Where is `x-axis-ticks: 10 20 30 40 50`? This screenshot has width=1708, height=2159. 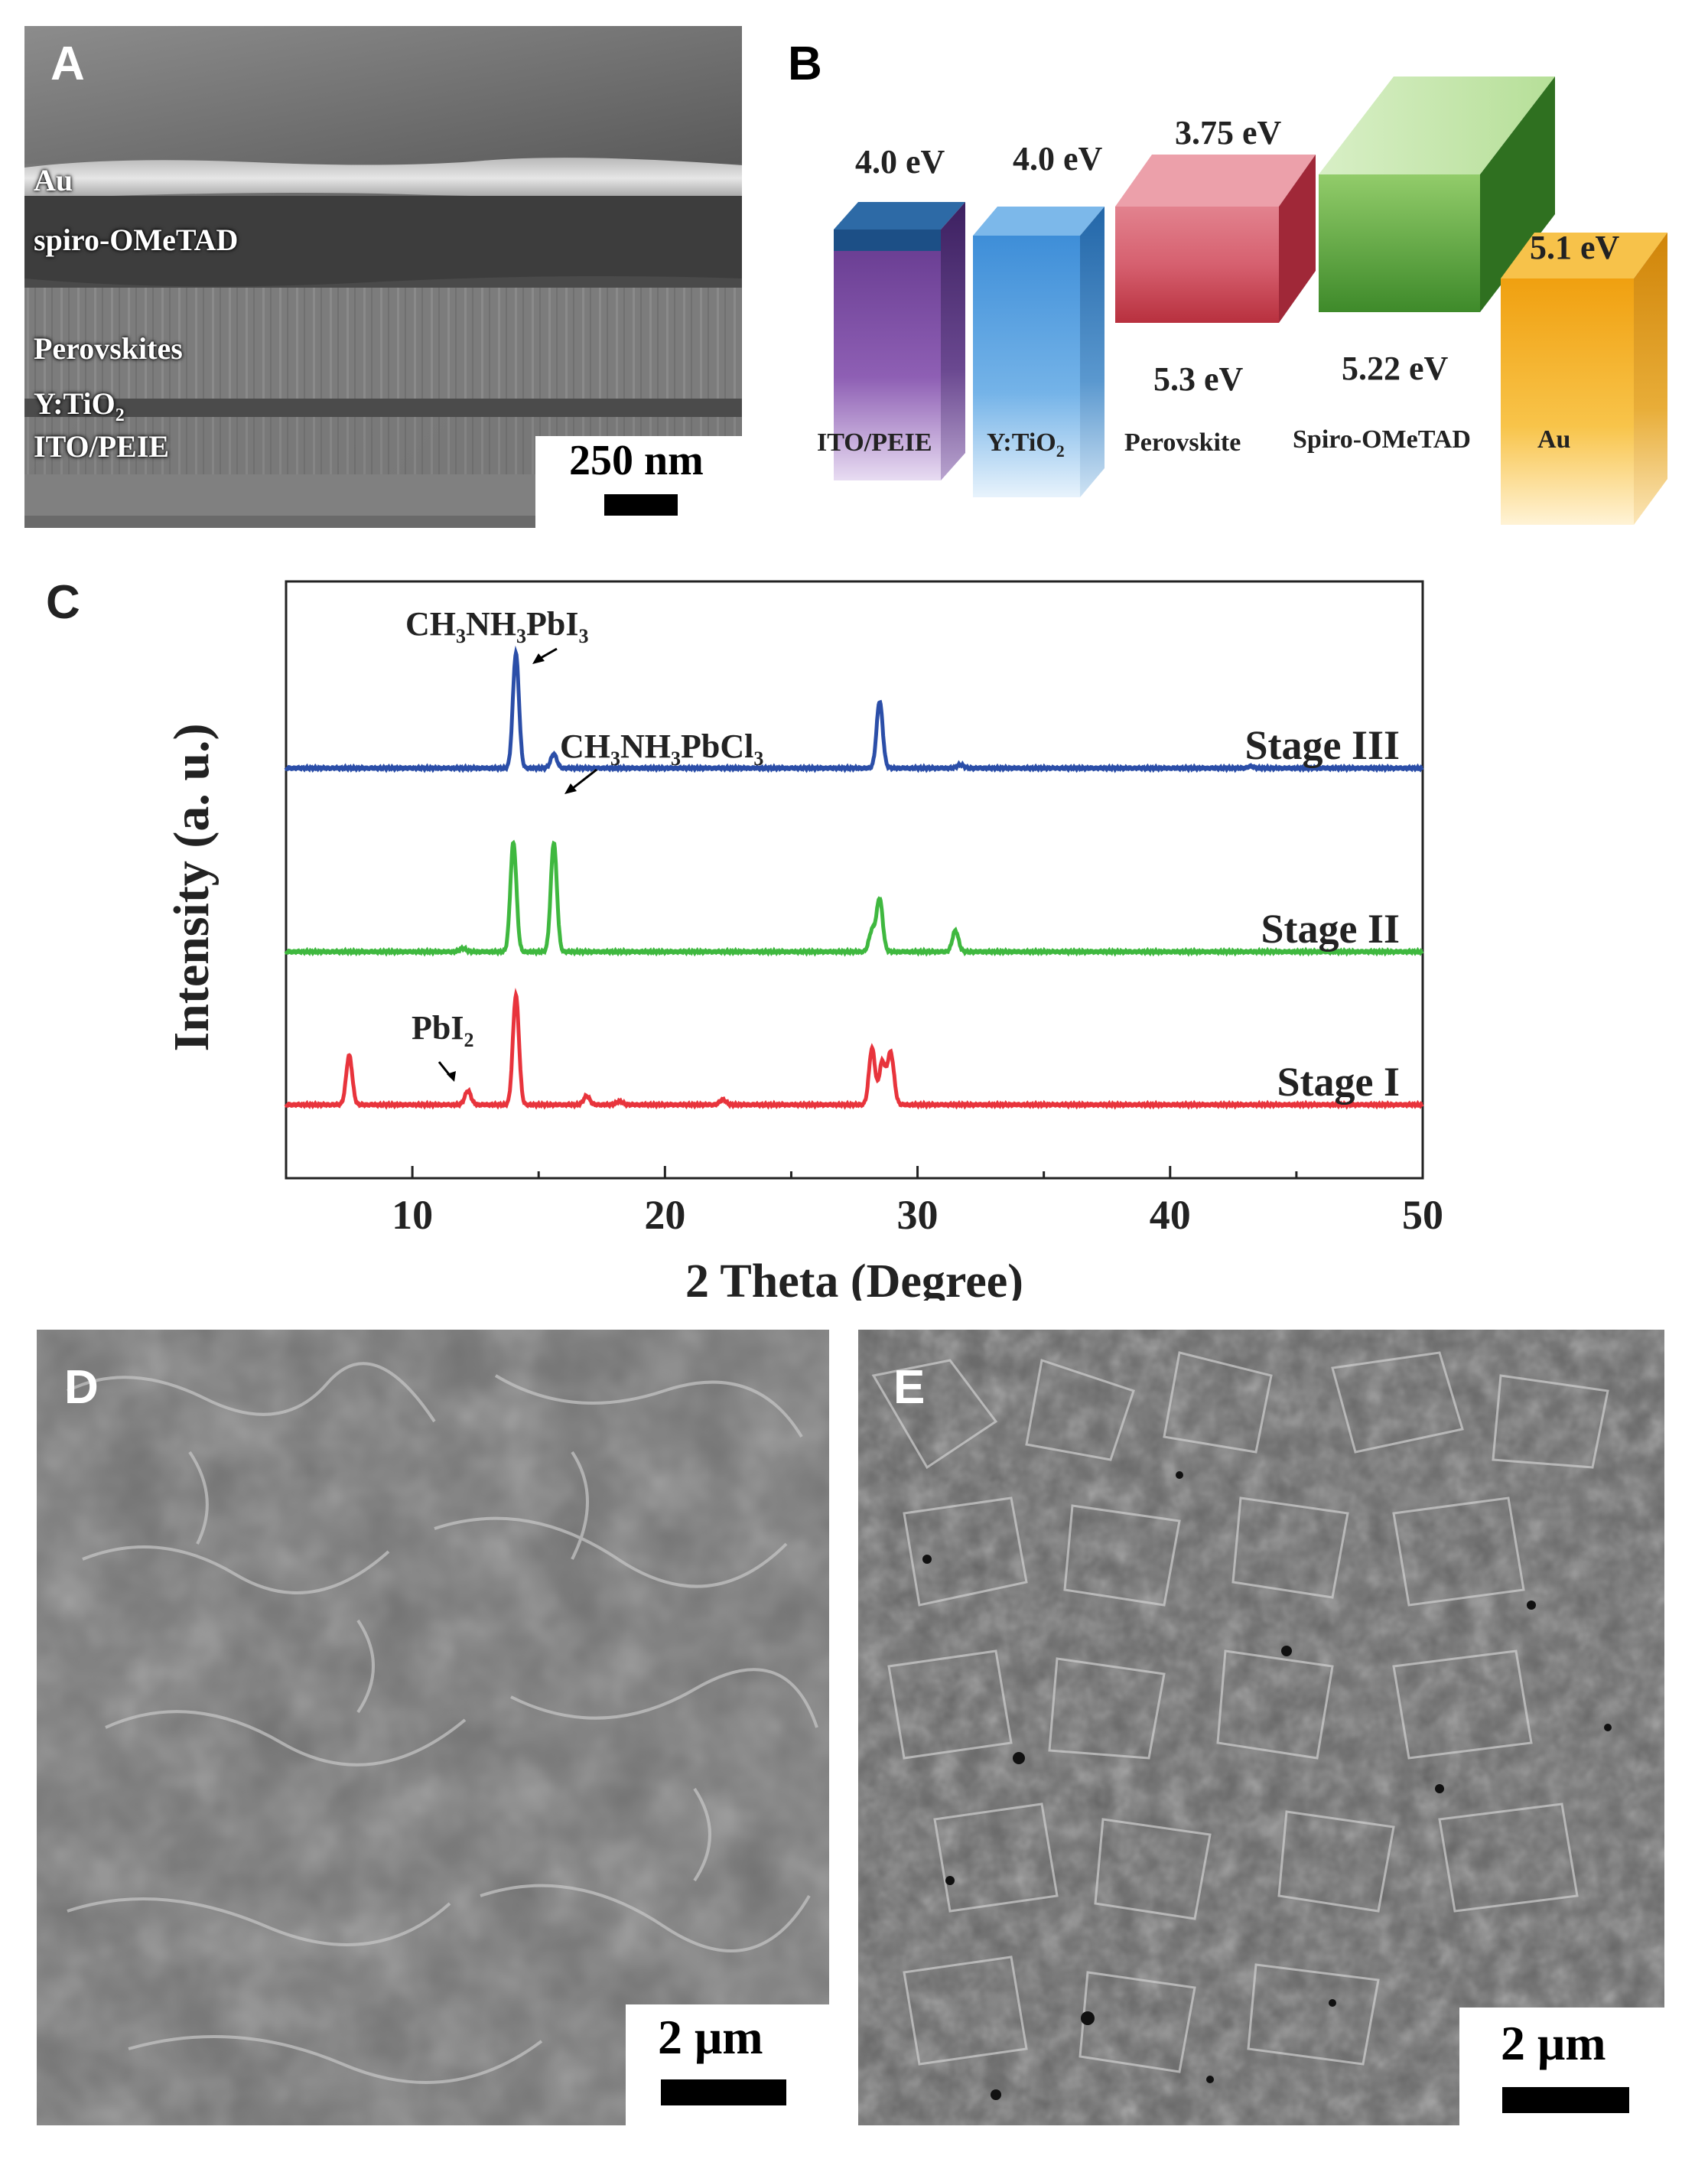 x-axis-ticks: 10 20 30 40 50 is located at coordinates (864, 1202).